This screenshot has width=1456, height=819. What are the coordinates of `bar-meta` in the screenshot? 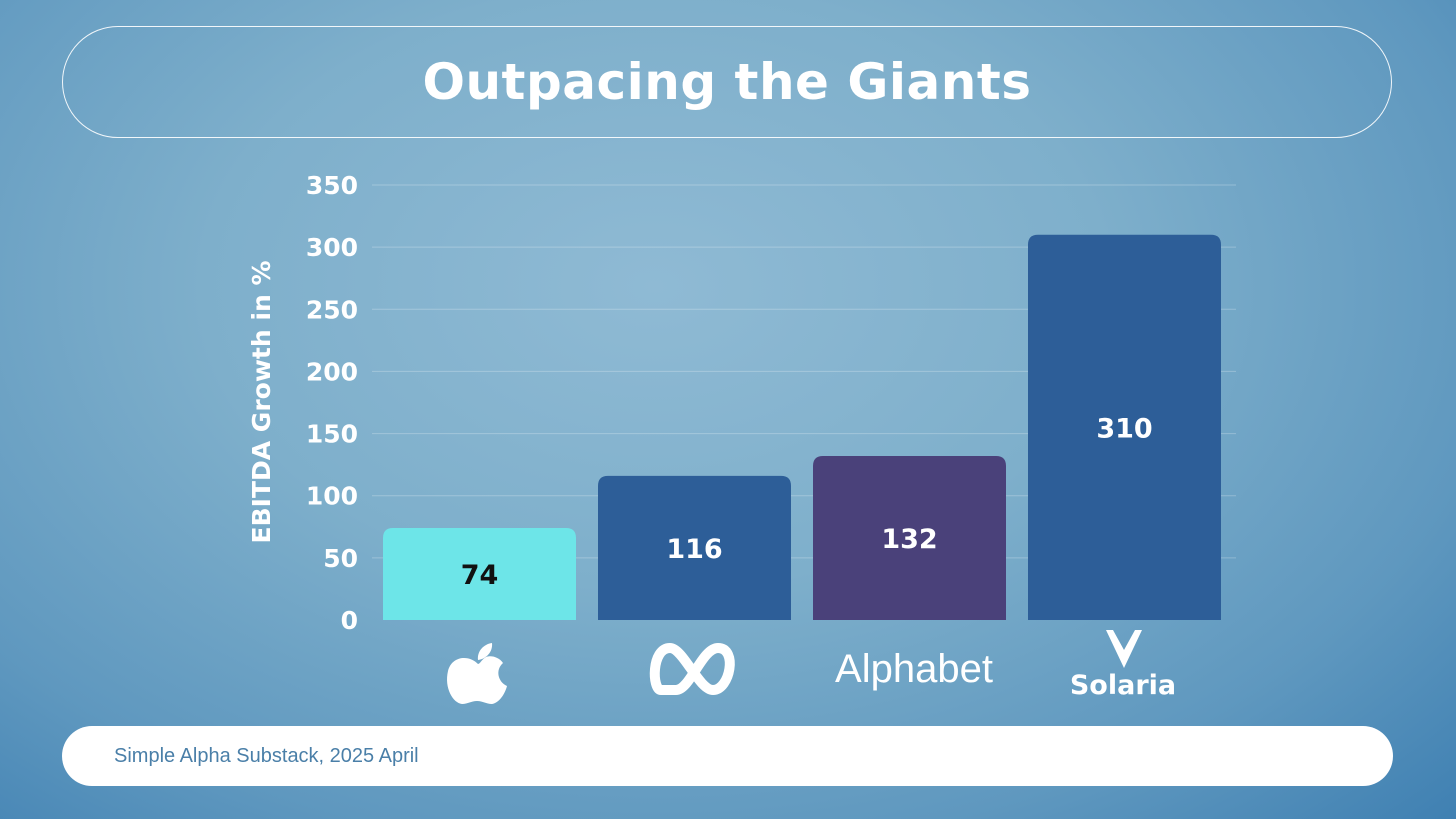 It's located at (694, 547).